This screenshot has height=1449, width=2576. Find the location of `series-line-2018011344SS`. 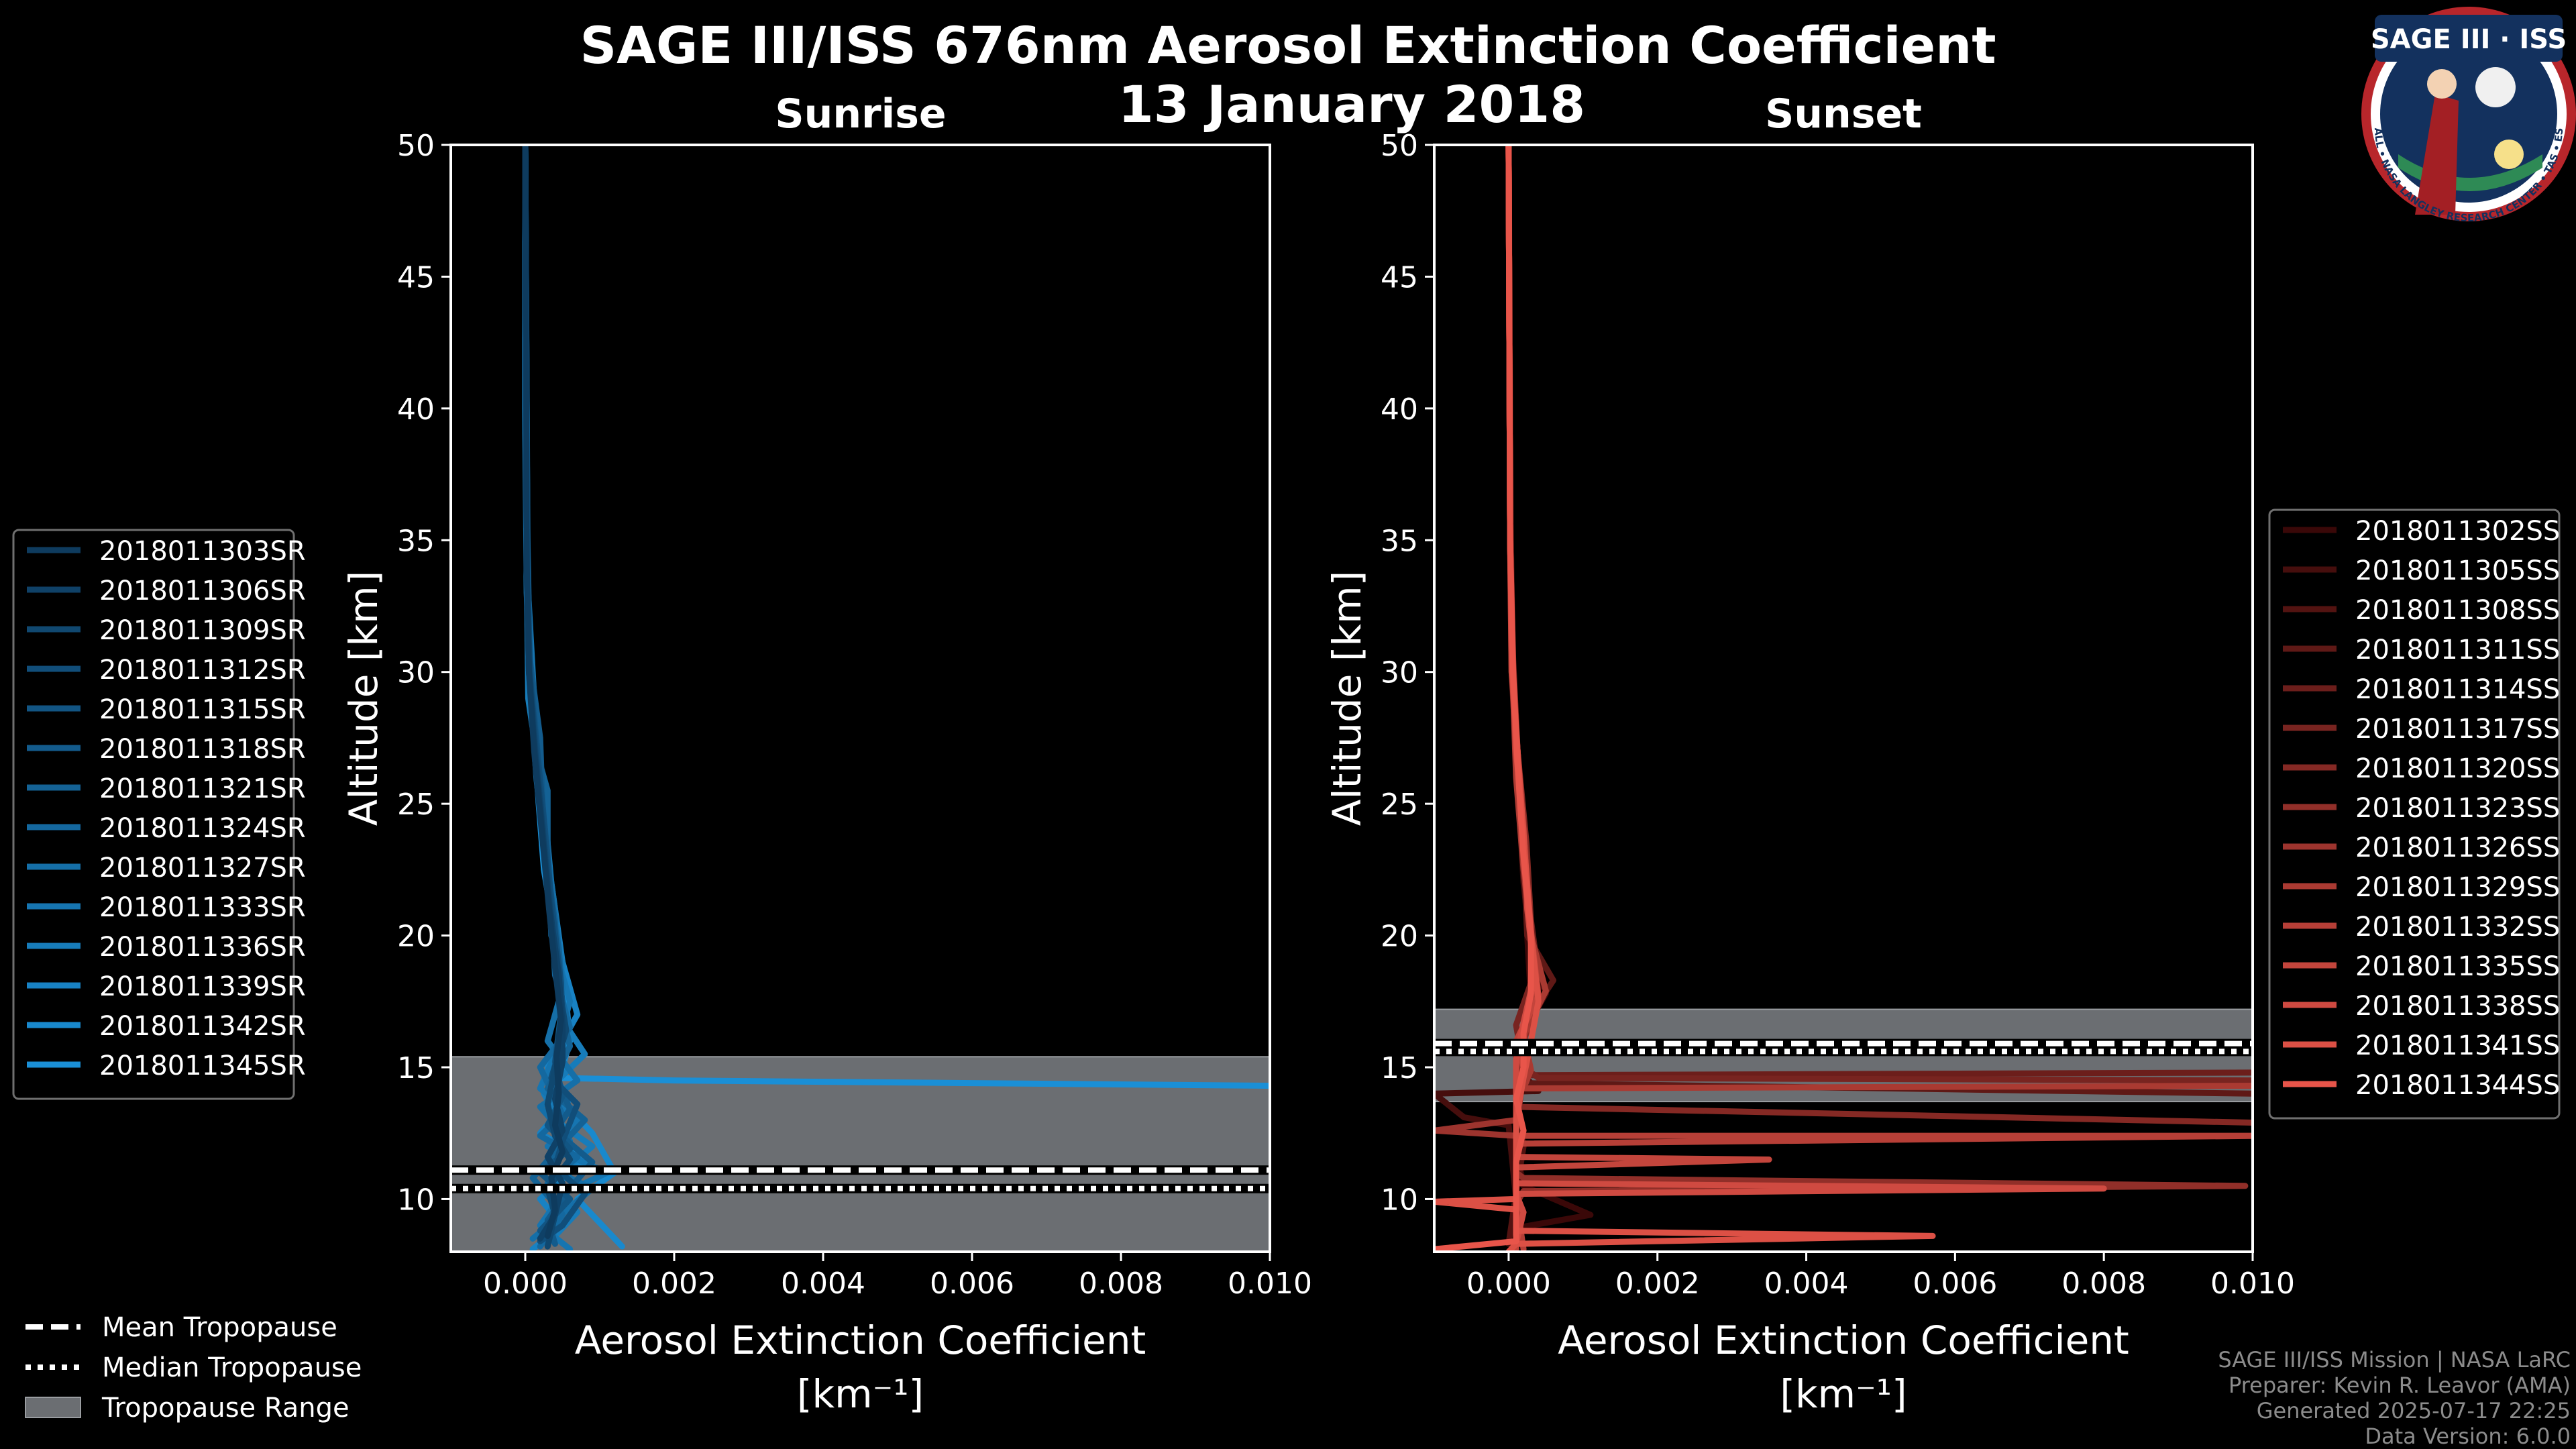

series-line-2018011344SS is located at coordinates (1484, 698).